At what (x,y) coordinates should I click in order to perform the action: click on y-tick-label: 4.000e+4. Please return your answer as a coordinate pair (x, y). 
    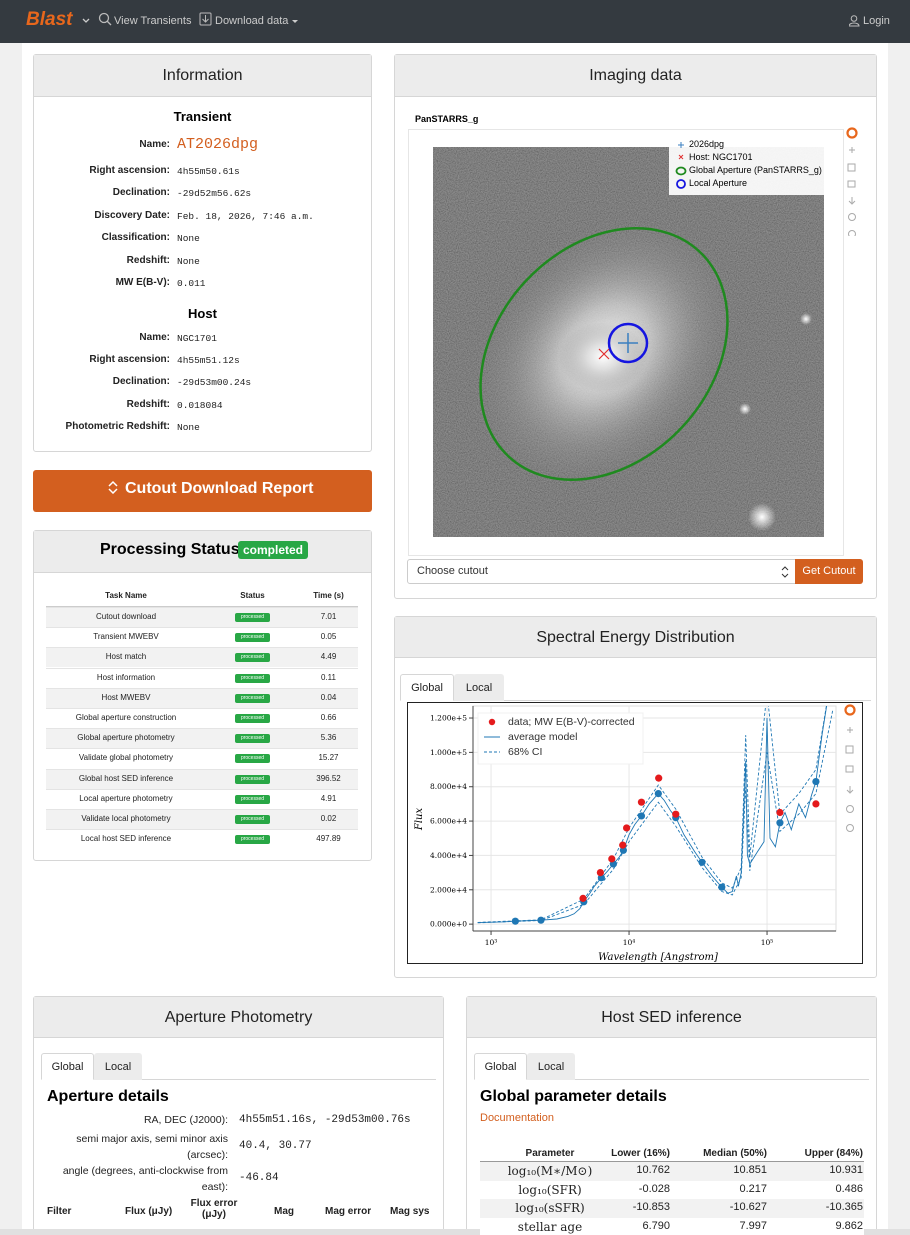
    Looking at the image, I should click on (448, 855).